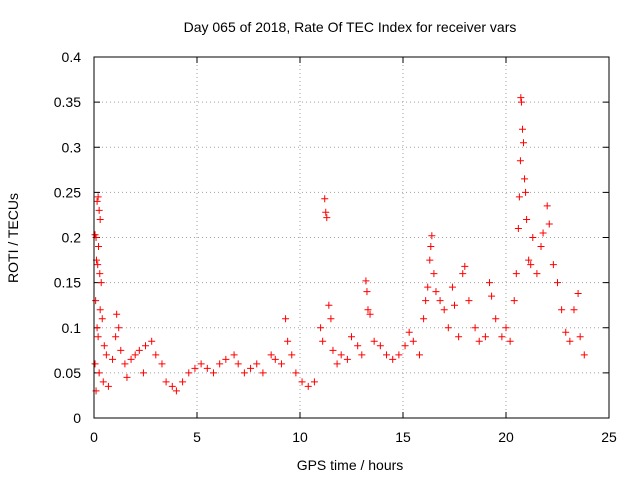 The image size is (640, 480). Describe the element at coordinates (72, 328) in the screenshot. I see `y-tick-label: 0.1` at that location.